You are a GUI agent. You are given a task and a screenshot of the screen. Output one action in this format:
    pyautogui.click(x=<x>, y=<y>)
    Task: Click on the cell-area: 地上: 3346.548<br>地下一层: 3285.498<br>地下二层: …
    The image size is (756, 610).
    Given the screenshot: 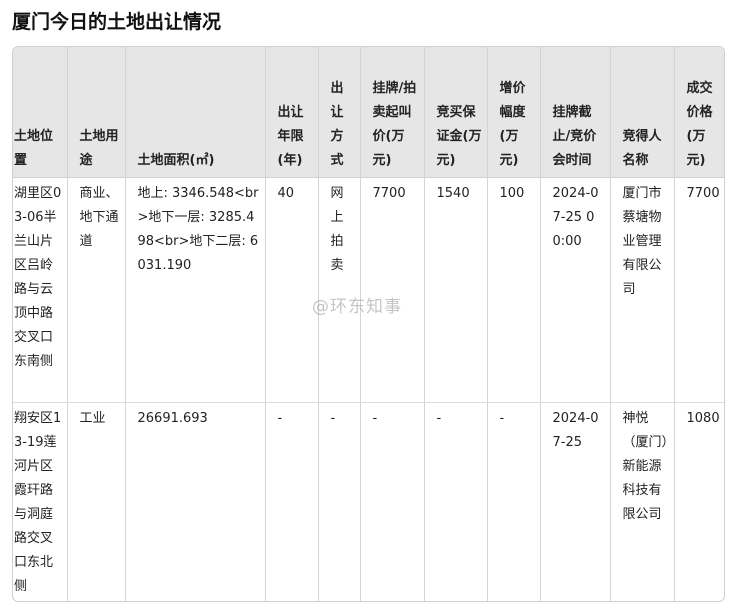 What is the action you would take?
    pyautogui.click(x=195, y=290)
    